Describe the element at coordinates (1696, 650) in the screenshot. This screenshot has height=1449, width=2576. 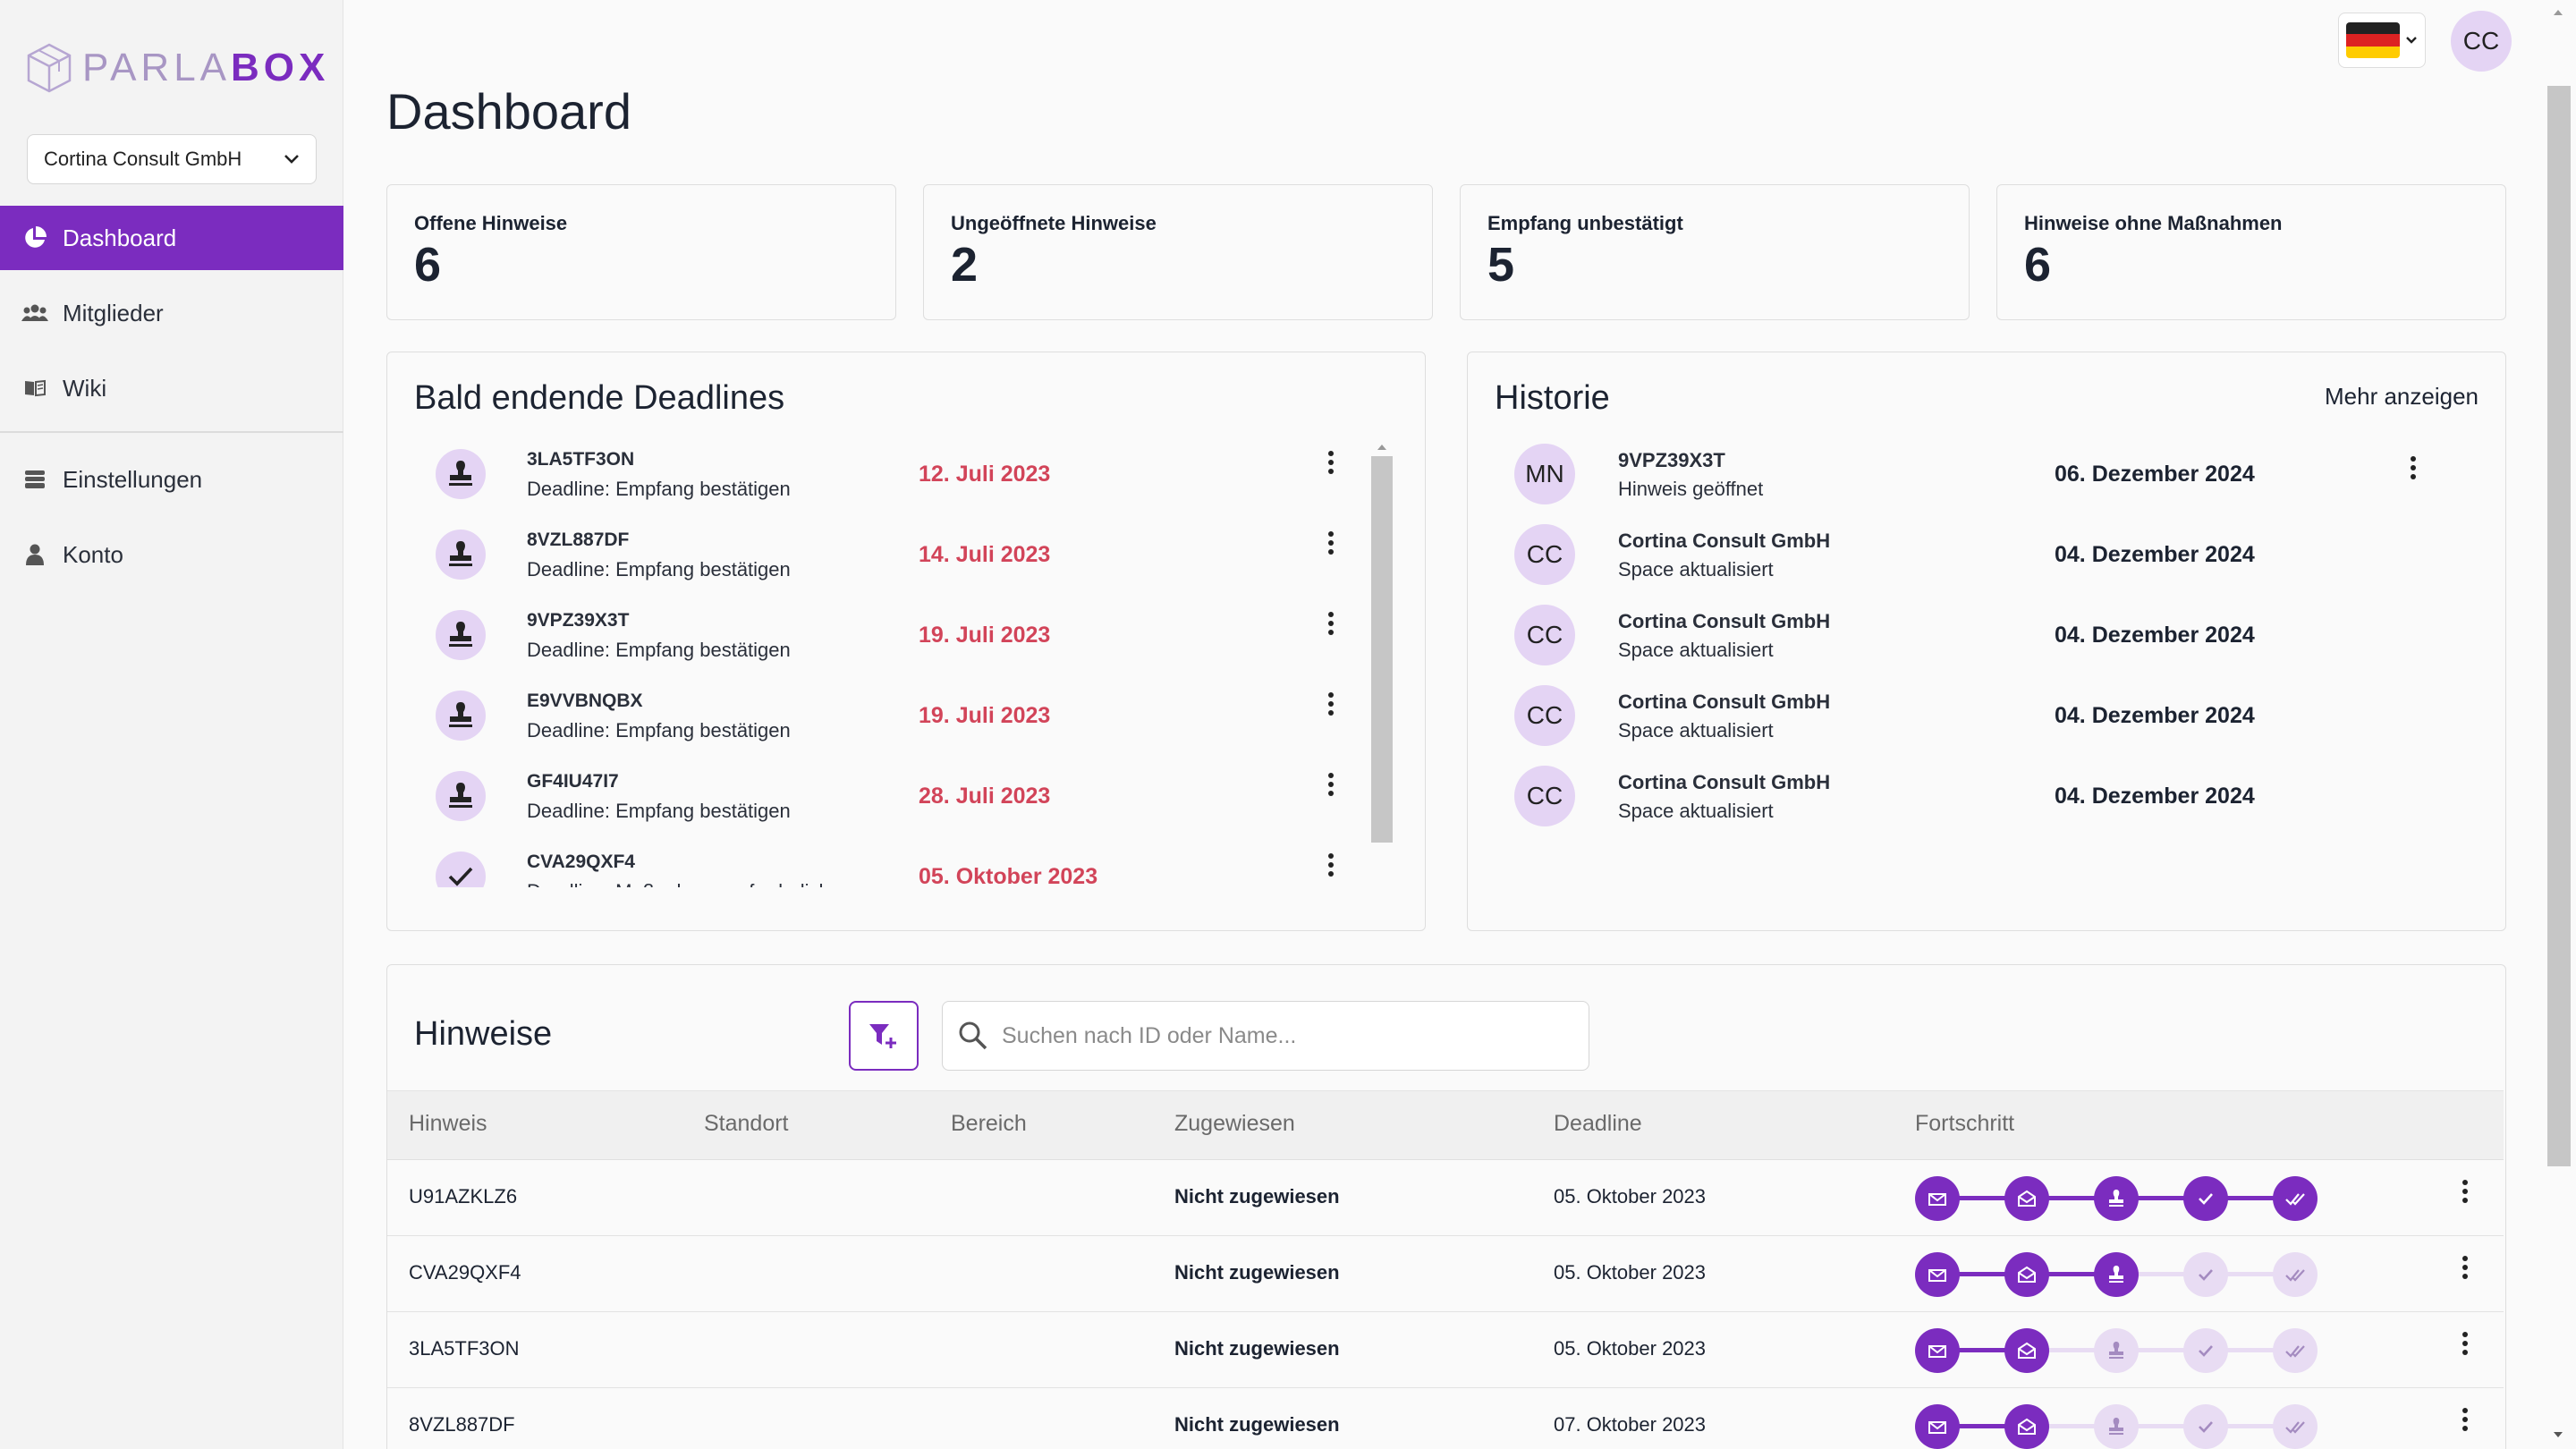
I see `history-action: Space aktualisiert` at that location.